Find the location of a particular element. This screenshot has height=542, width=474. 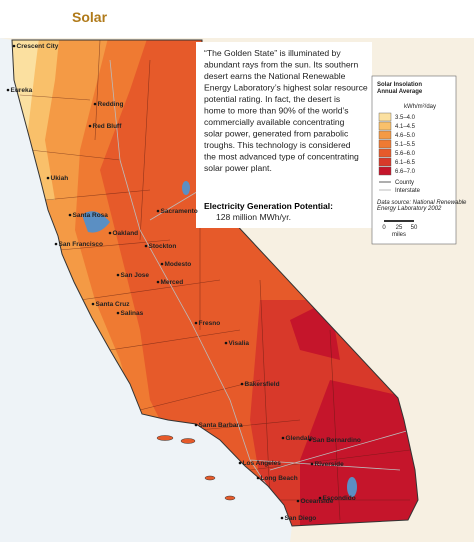

islands is located at coordinates (196, 468).